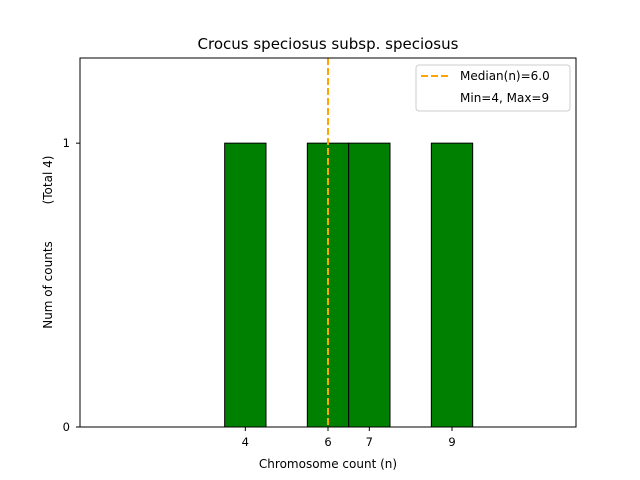  What do you see at coordinates (369, 442) in the screenshot?
I see `x-tick-label-7: 7` at bounding box center [369, 442].